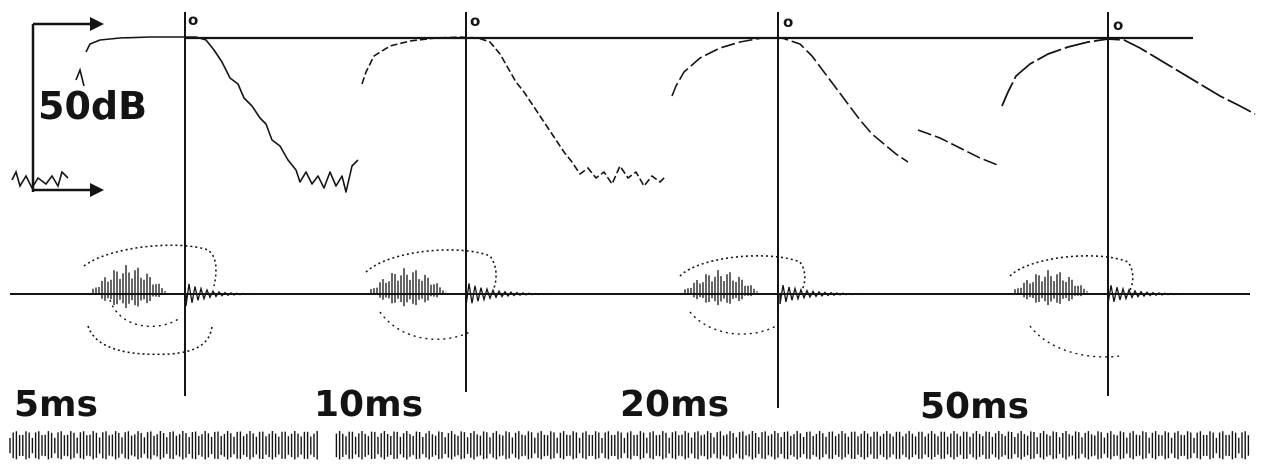  What do you see at coordinates (97, 24) in the screenshot?
I see `top-arrow-icon` at bounding box center [97, 24].